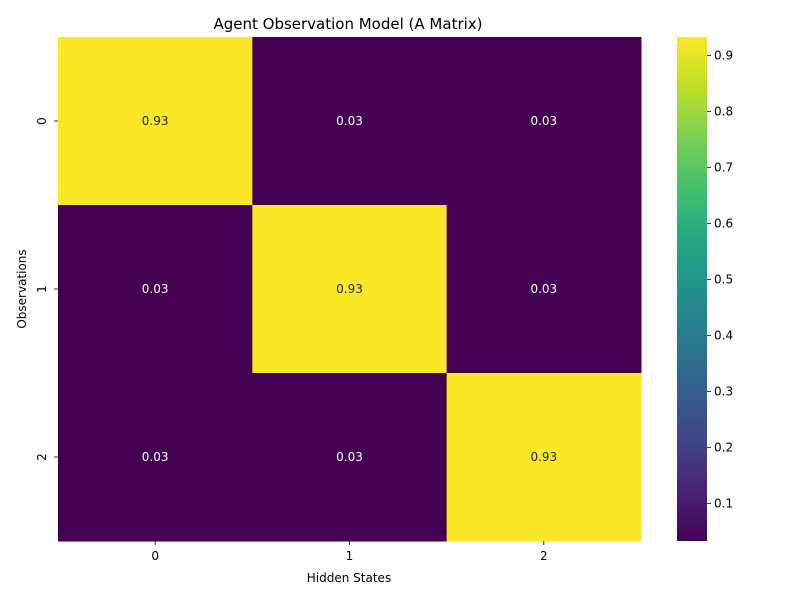 The image size is (800, 600). I want to click on y-axis-ticks: 0 1 2, so click(46, 289).